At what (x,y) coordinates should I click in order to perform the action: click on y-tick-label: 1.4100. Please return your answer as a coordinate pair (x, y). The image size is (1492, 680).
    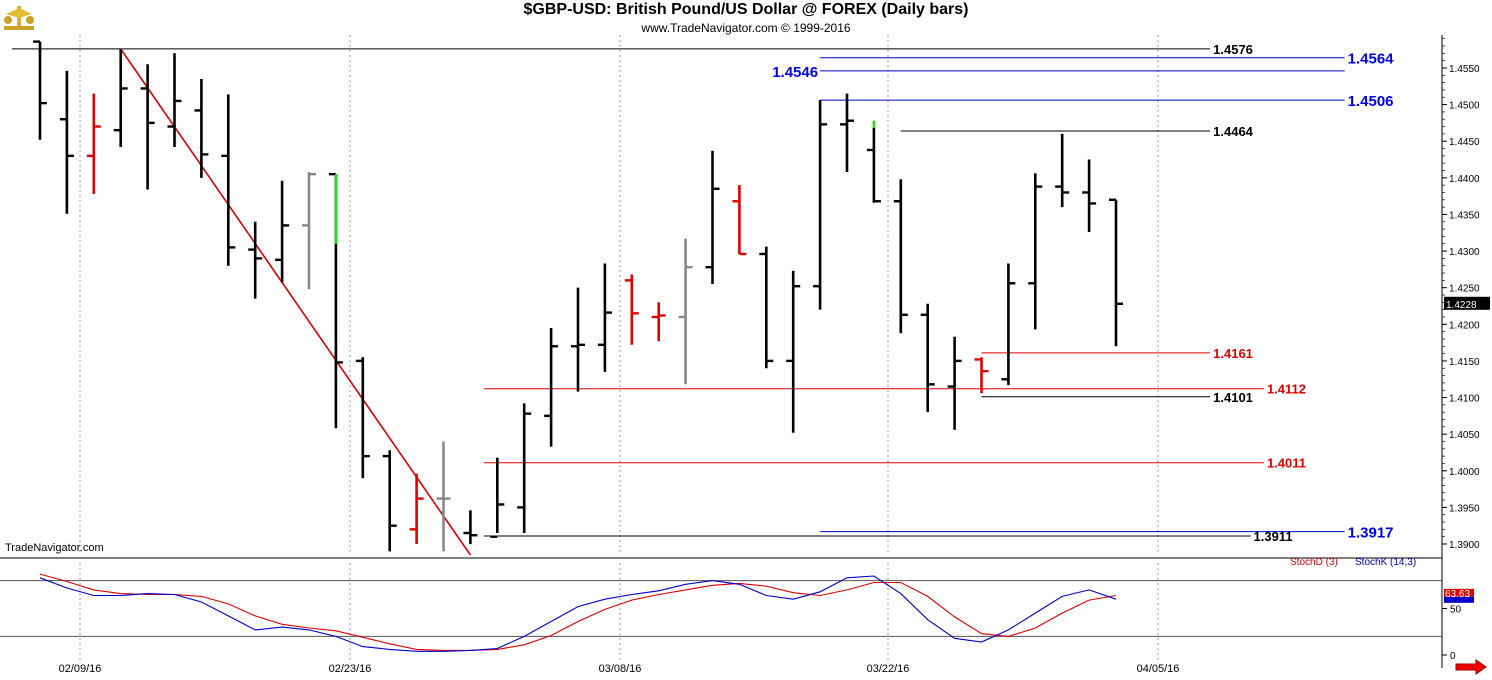
    Looking at the image, I should click on (1464, 399).